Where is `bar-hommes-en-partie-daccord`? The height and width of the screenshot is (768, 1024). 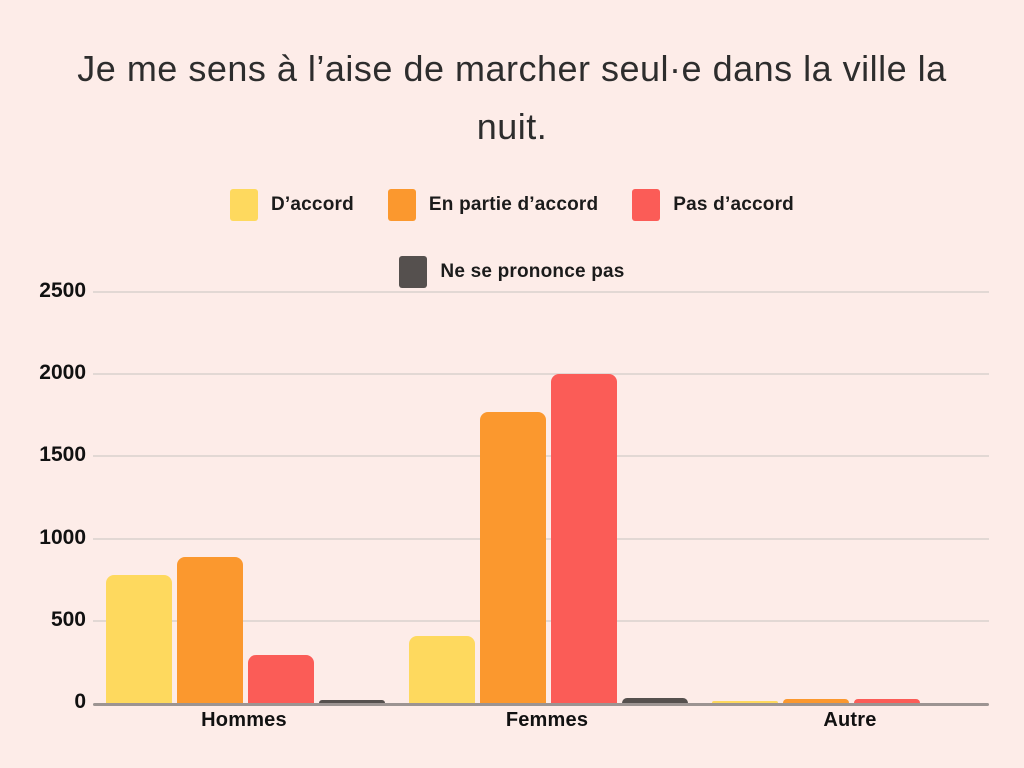
bar-hommes-en-partie-daccord is located at coordinates (210, 630).